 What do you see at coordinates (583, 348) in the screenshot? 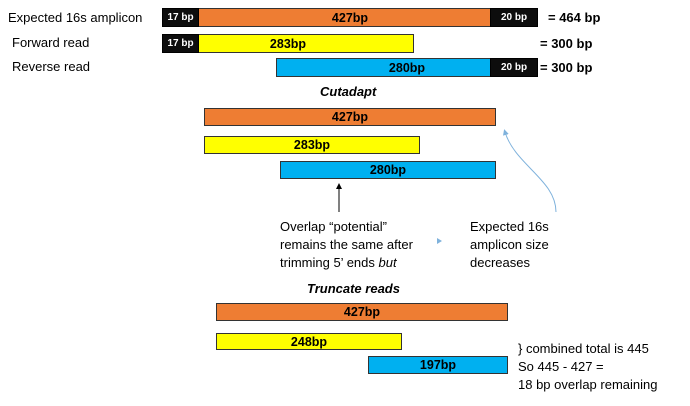
I see `overlap-summary-line1: } combined total is 445` at bounding box center [583, 348].